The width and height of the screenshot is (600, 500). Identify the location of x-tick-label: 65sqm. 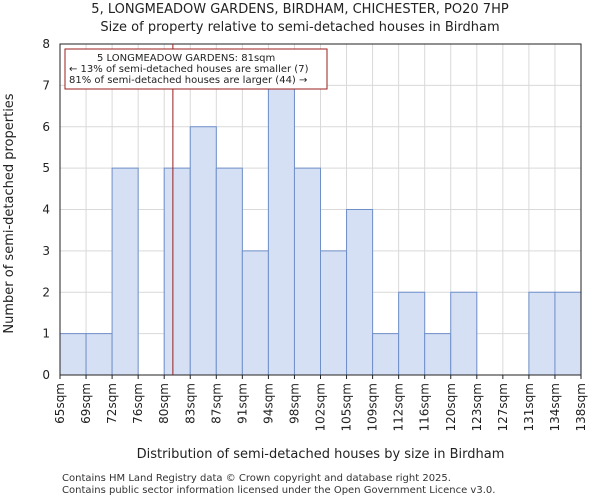
(60, 403).